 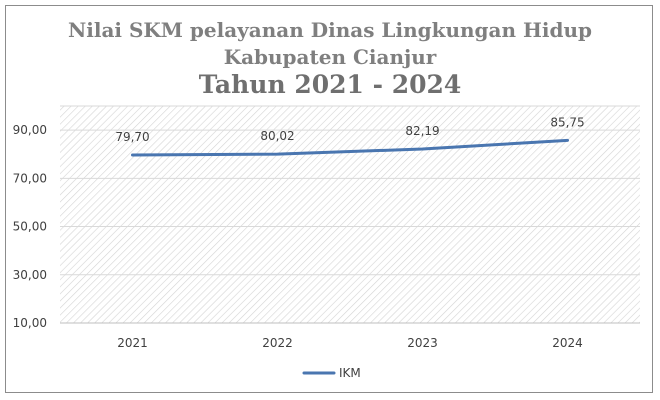 I want to click on chart-title-line3: Tahun 2021 - 2024, so click(x=330, y=84).